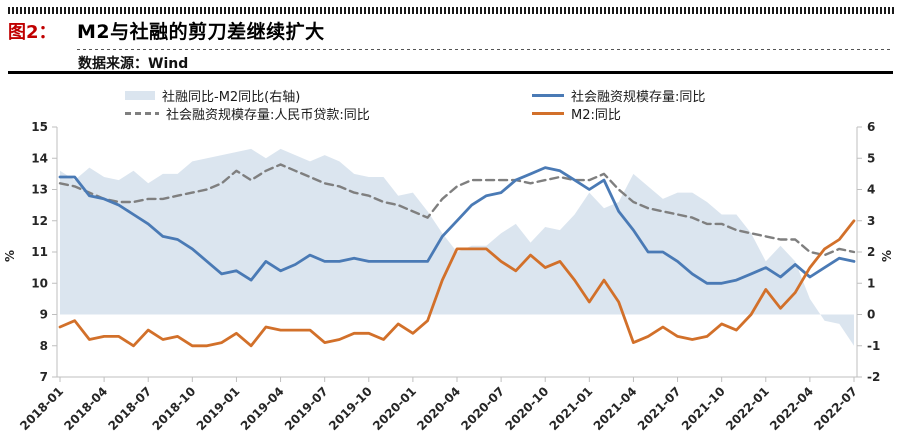  I want to click on x-tick-label: 2018-01, so click(41, 408).